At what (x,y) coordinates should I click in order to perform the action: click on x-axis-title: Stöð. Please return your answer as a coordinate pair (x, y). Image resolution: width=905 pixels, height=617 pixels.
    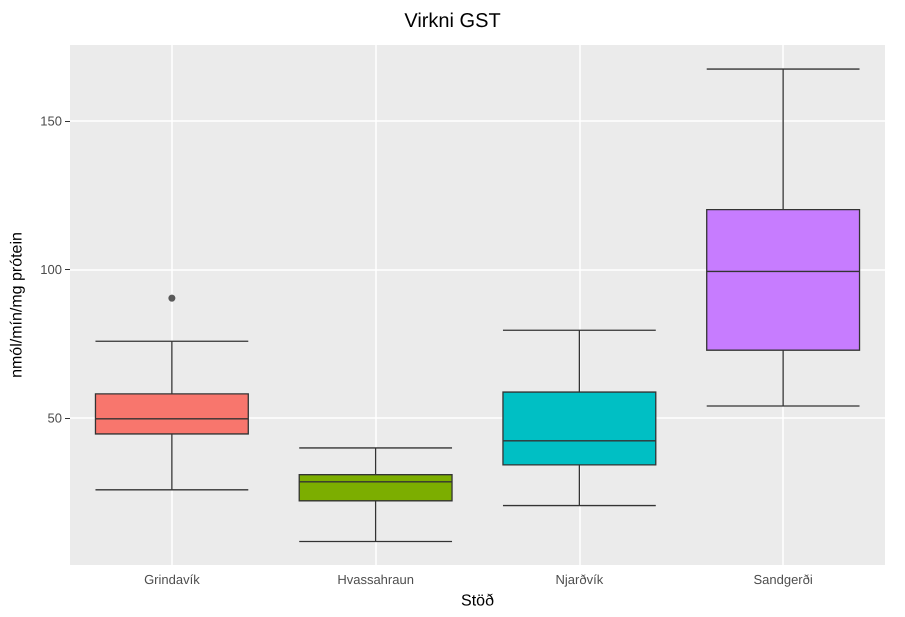
    Looking at the image, I should click on (477, 601).